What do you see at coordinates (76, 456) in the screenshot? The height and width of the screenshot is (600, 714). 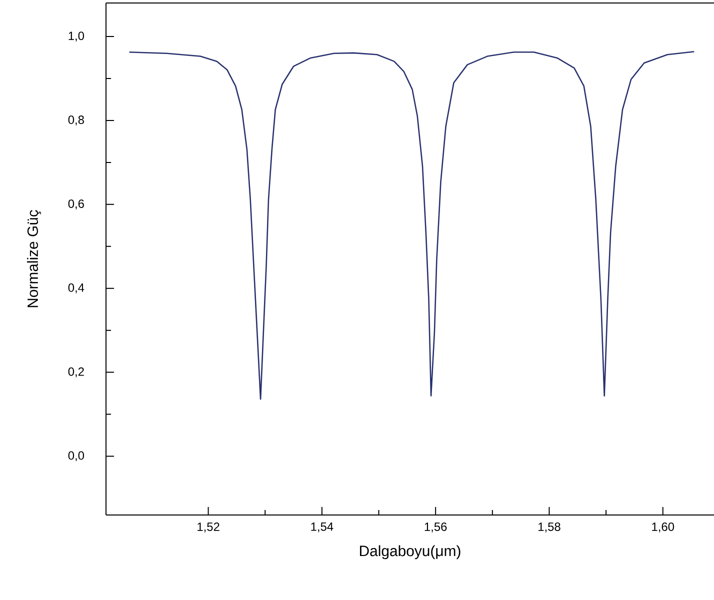 I see `y-tick-label: 0,0` at bounding box center [76, 456].